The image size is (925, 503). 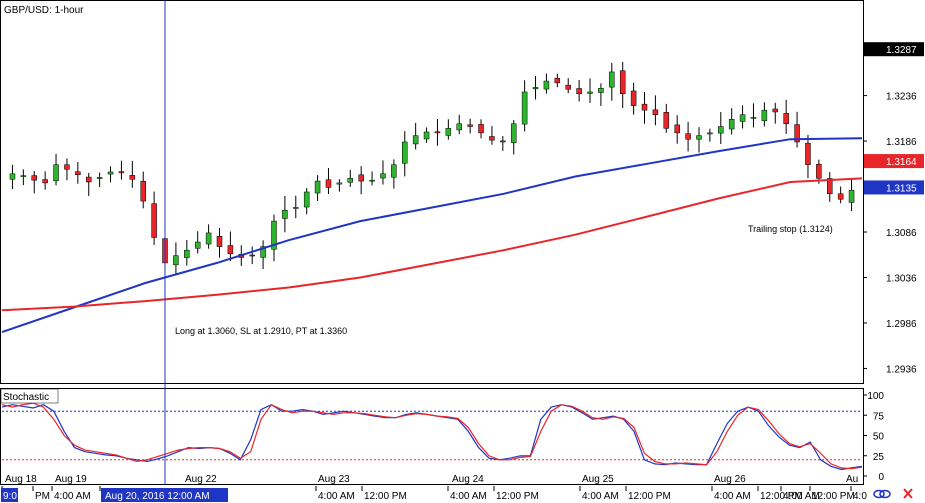 I want to click on annotation-trailing-stop: Trailing stop (1.3124), so click(x=790, y=229).